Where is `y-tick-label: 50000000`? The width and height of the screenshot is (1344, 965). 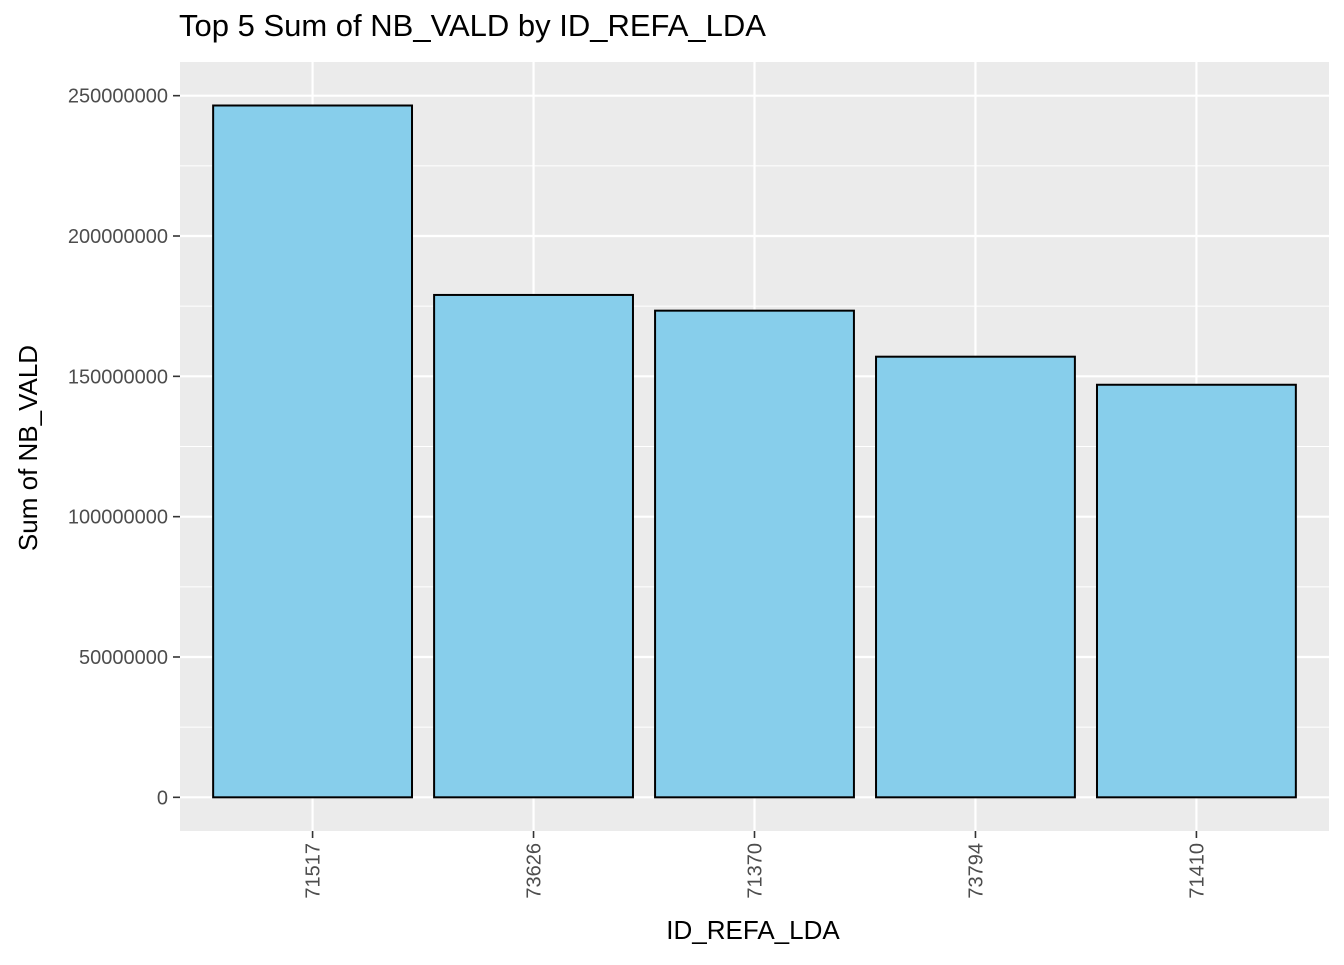
y-tick-label: 50000000 is located at coordinates (123, 658).